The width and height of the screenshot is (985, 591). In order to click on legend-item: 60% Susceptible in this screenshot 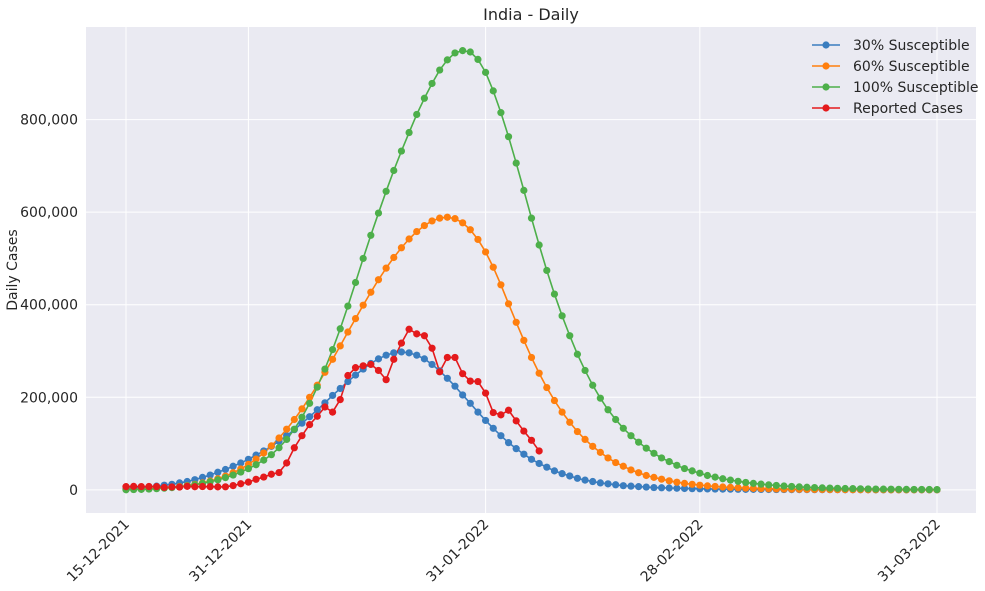, I will do `click(891, 67)`.